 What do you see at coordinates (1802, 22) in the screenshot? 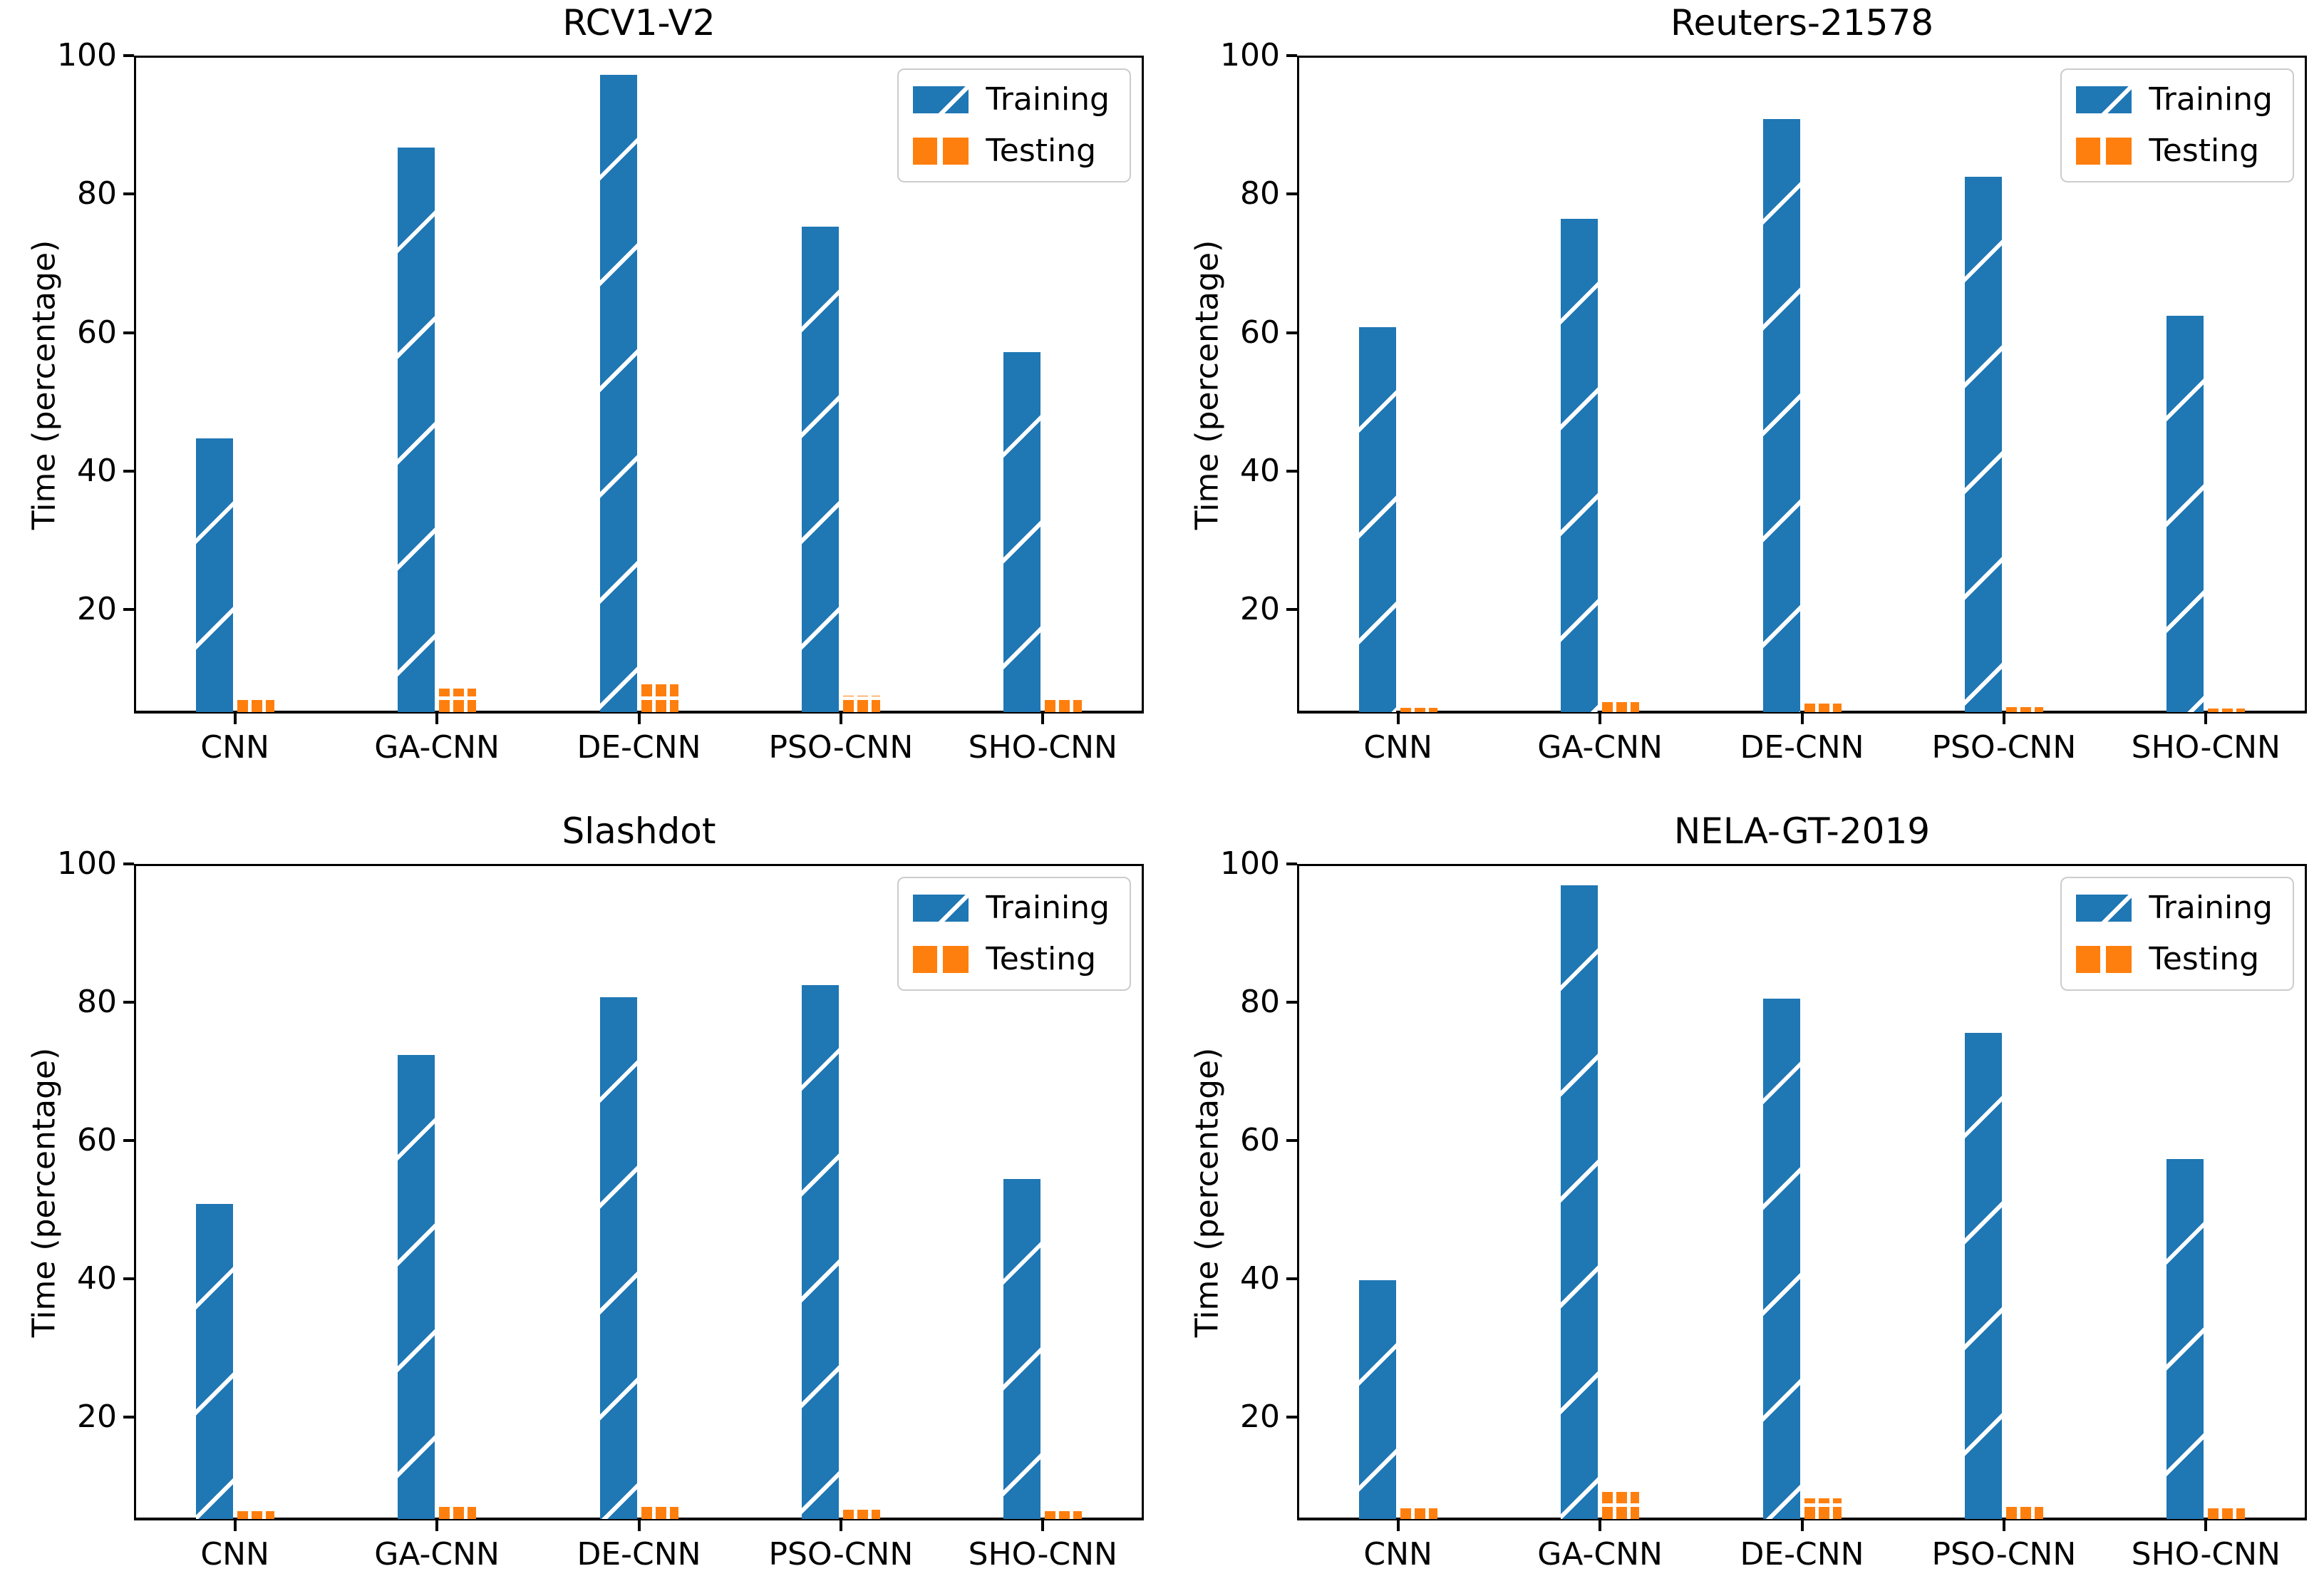
I see `chart-title: Reuters-21578` at bounding box center [1802, 22].